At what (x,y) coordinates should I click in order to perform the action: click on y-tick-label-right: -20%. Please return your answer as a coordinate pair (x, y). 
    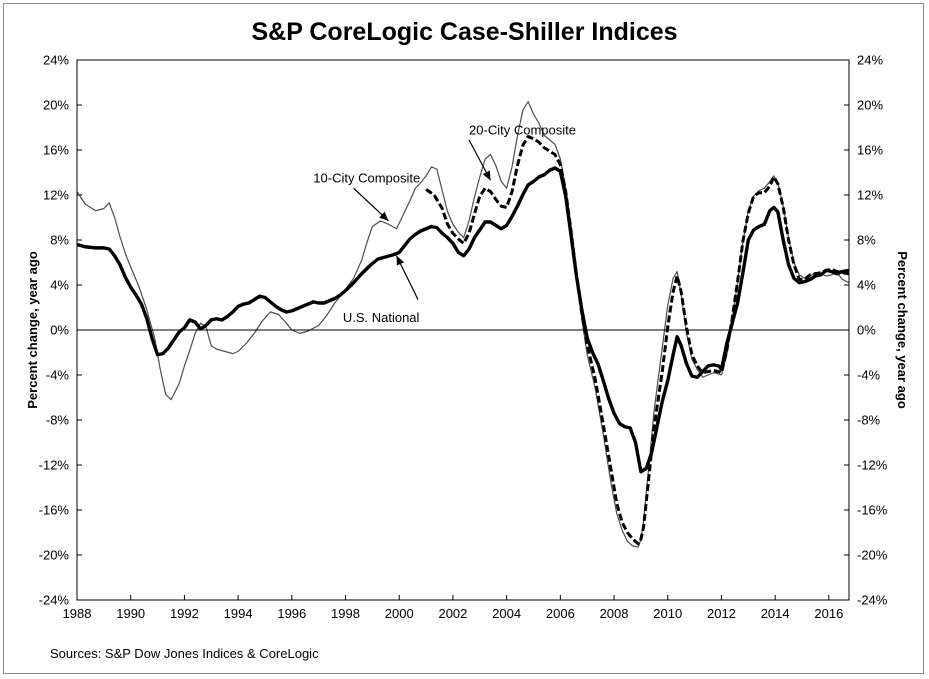
    Looking at the image, I should click on (872, 555).